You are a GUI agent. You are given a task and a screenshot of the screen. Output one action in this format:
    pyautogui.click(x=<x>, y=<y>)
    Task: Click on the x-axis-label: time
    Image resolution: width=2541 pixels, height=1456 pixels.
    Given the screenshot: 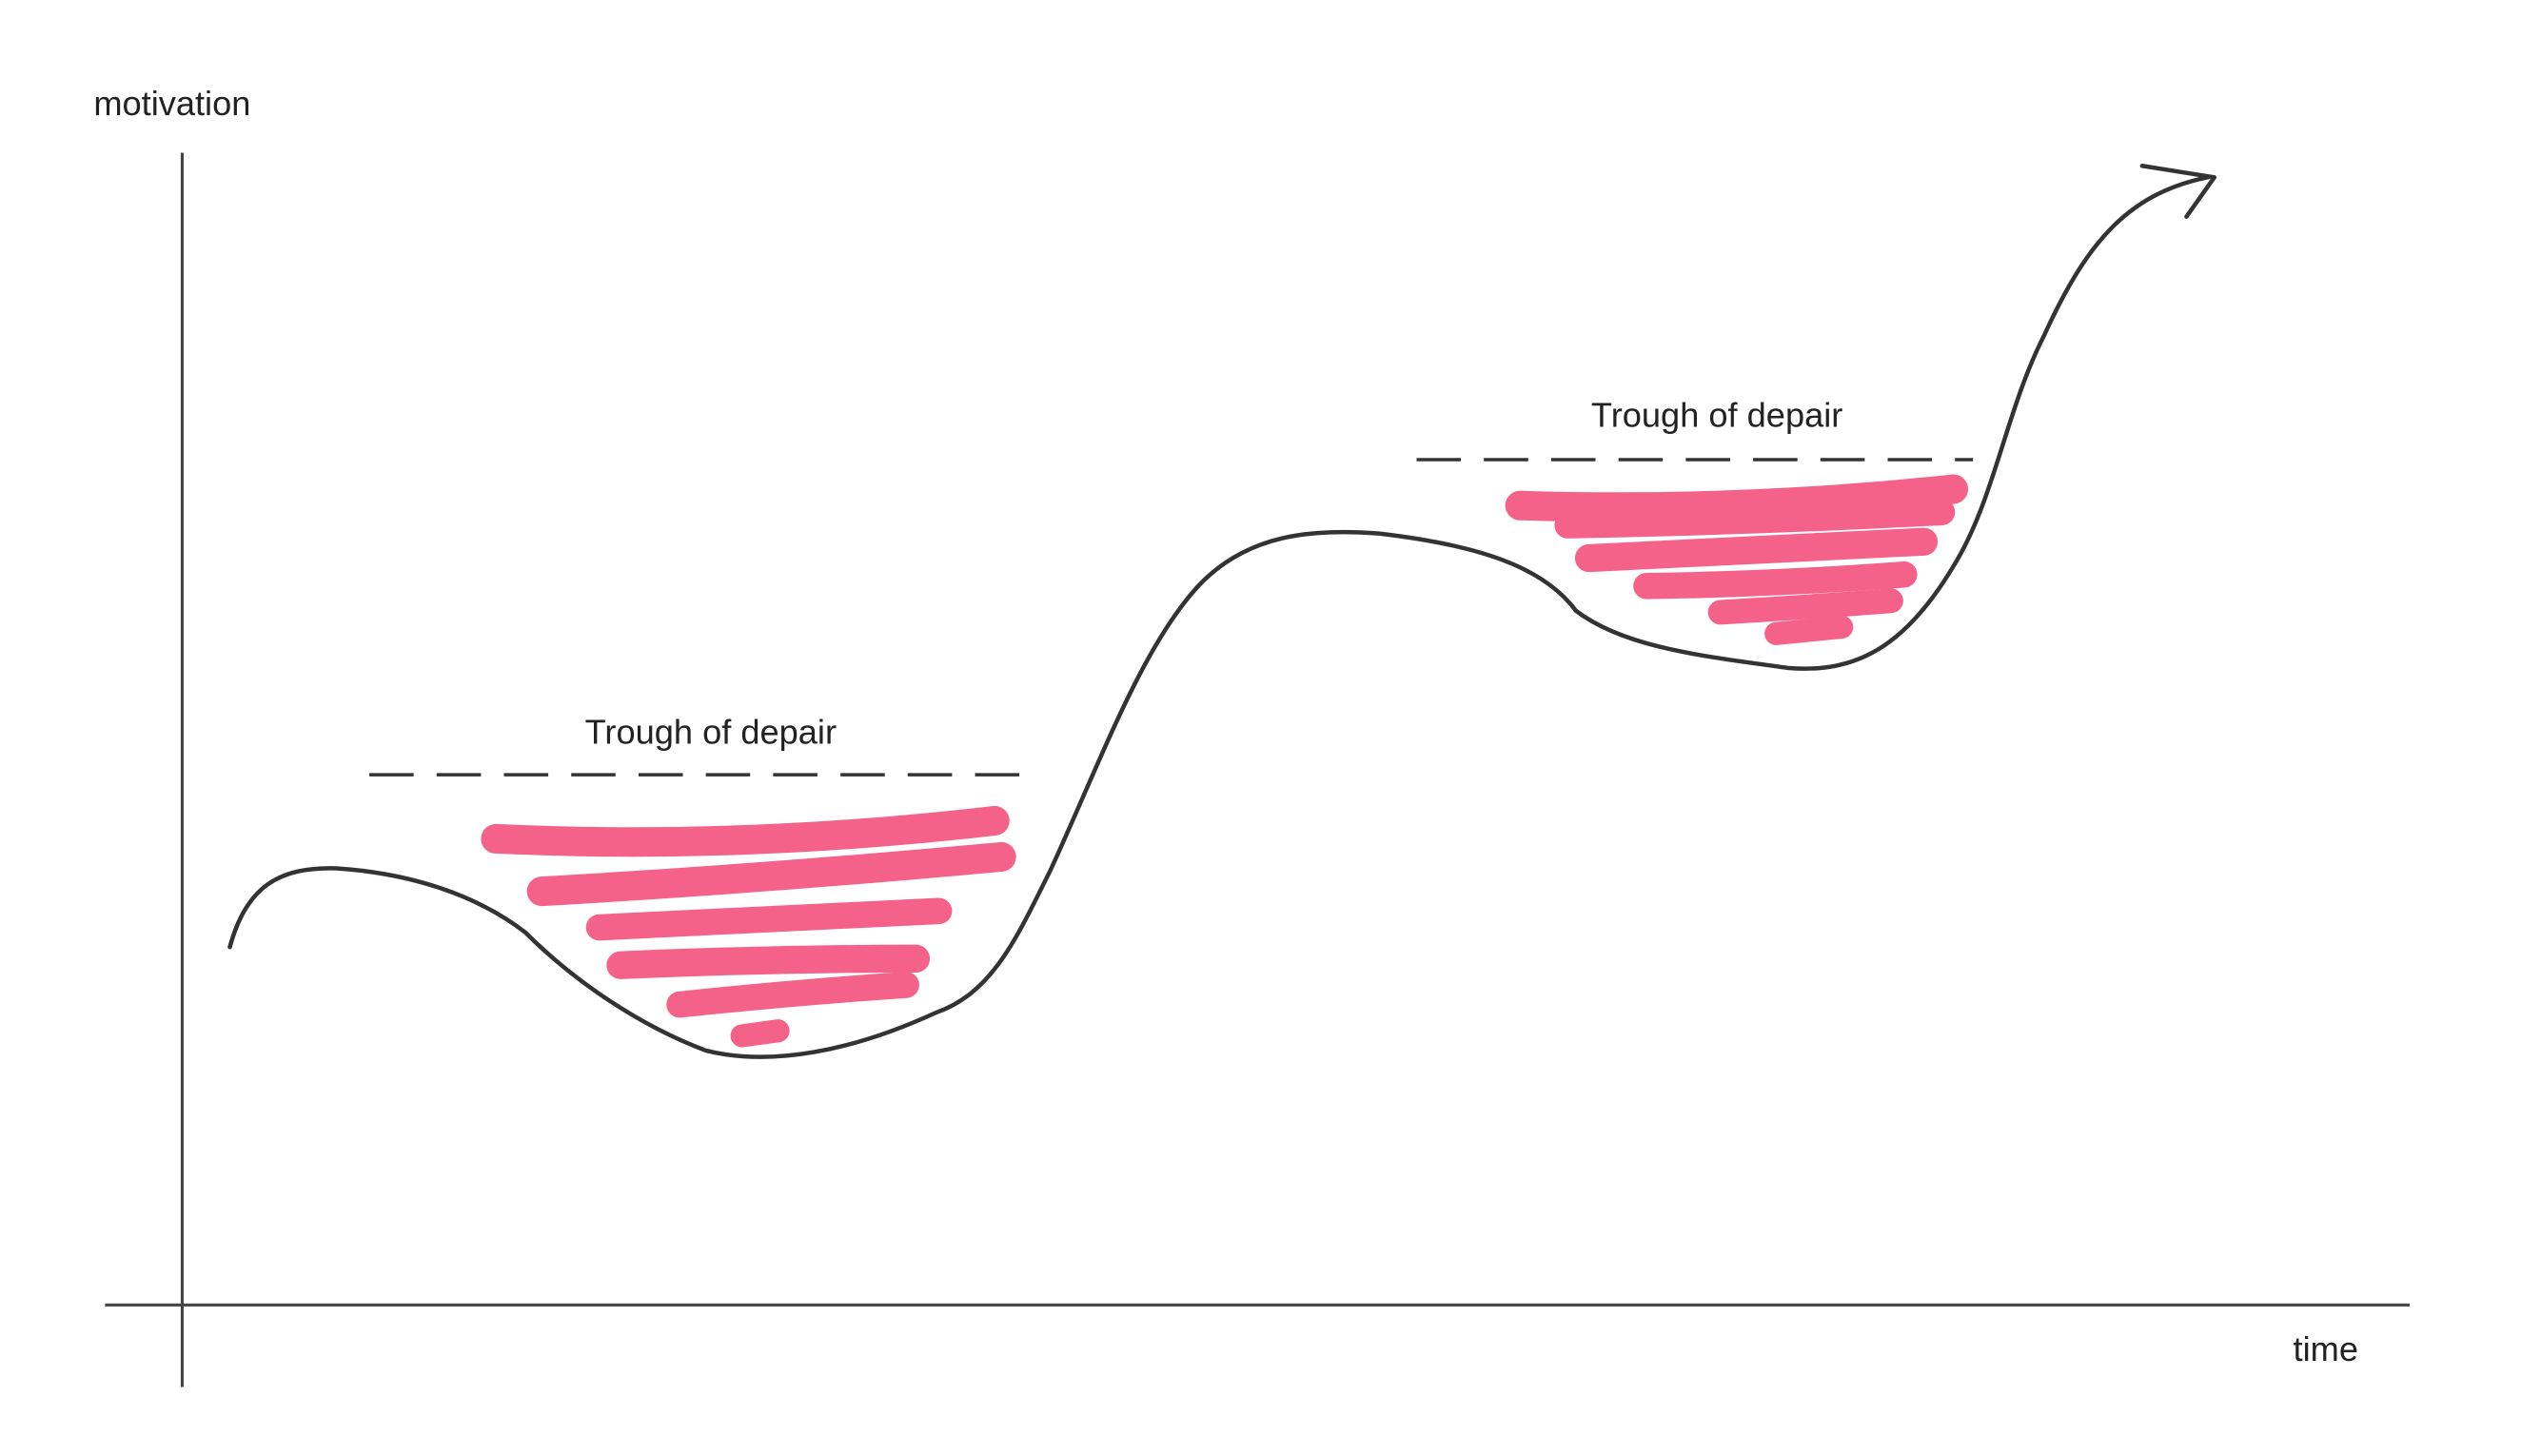 What is the action you would take?
    pyautogui.click(x=2326, y=1348)
    